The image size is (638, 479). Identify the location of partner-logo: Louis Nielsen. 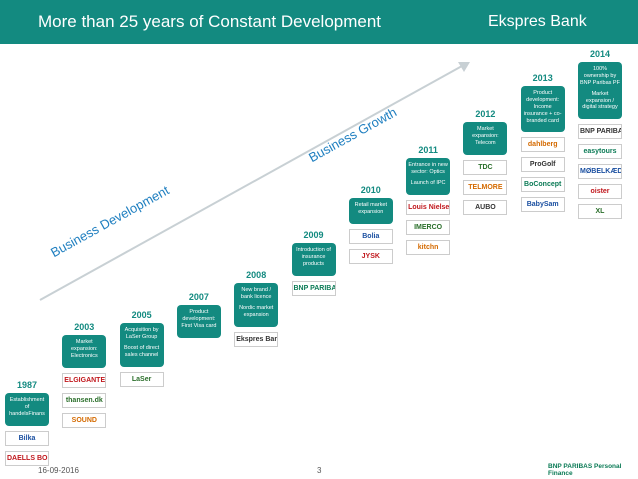
(428, 207).